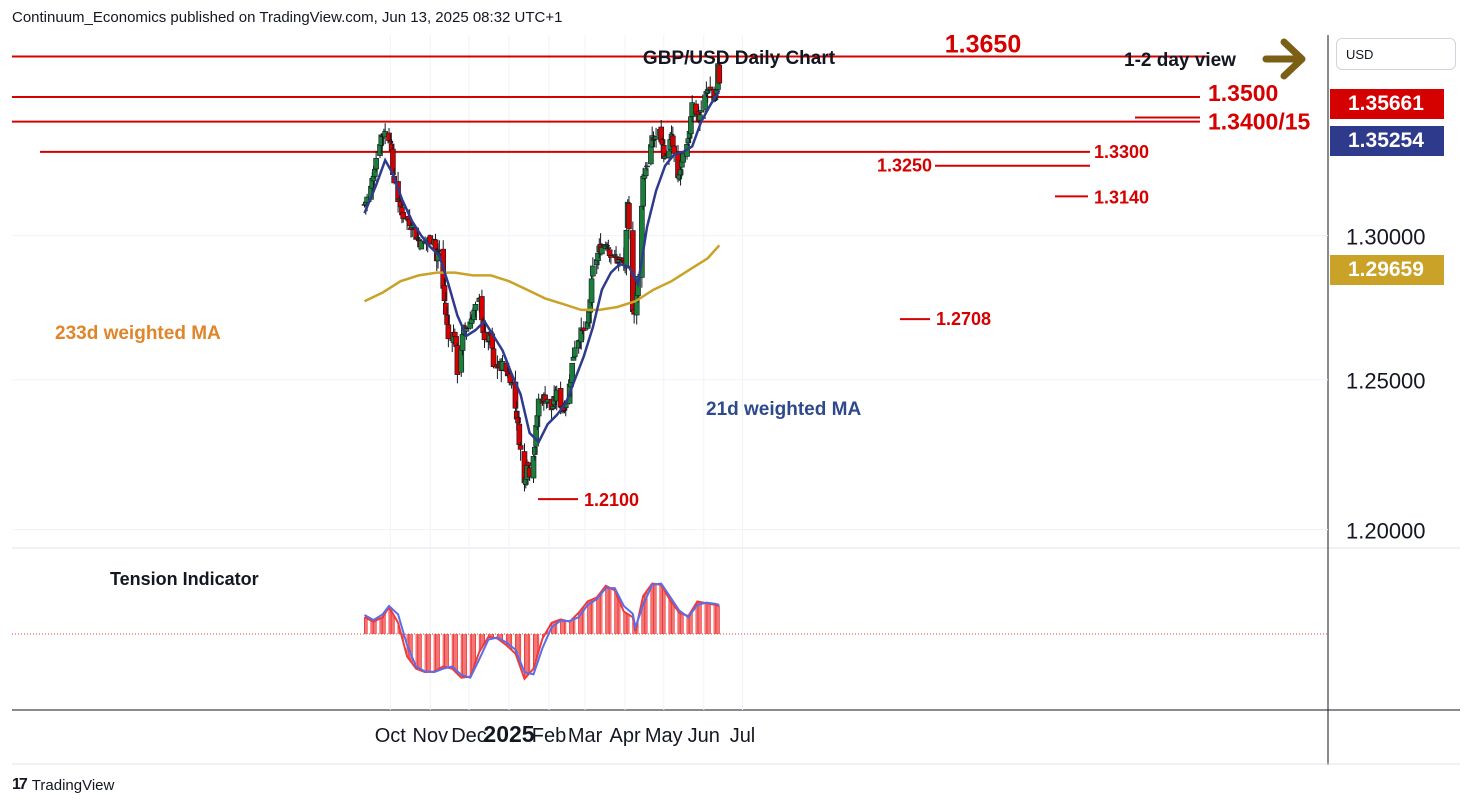 This screenshot has width=1474, height=809. Describe the element at coordinates (73, 785) in the screenshot. I see `brand-label: TradingView` at that location.